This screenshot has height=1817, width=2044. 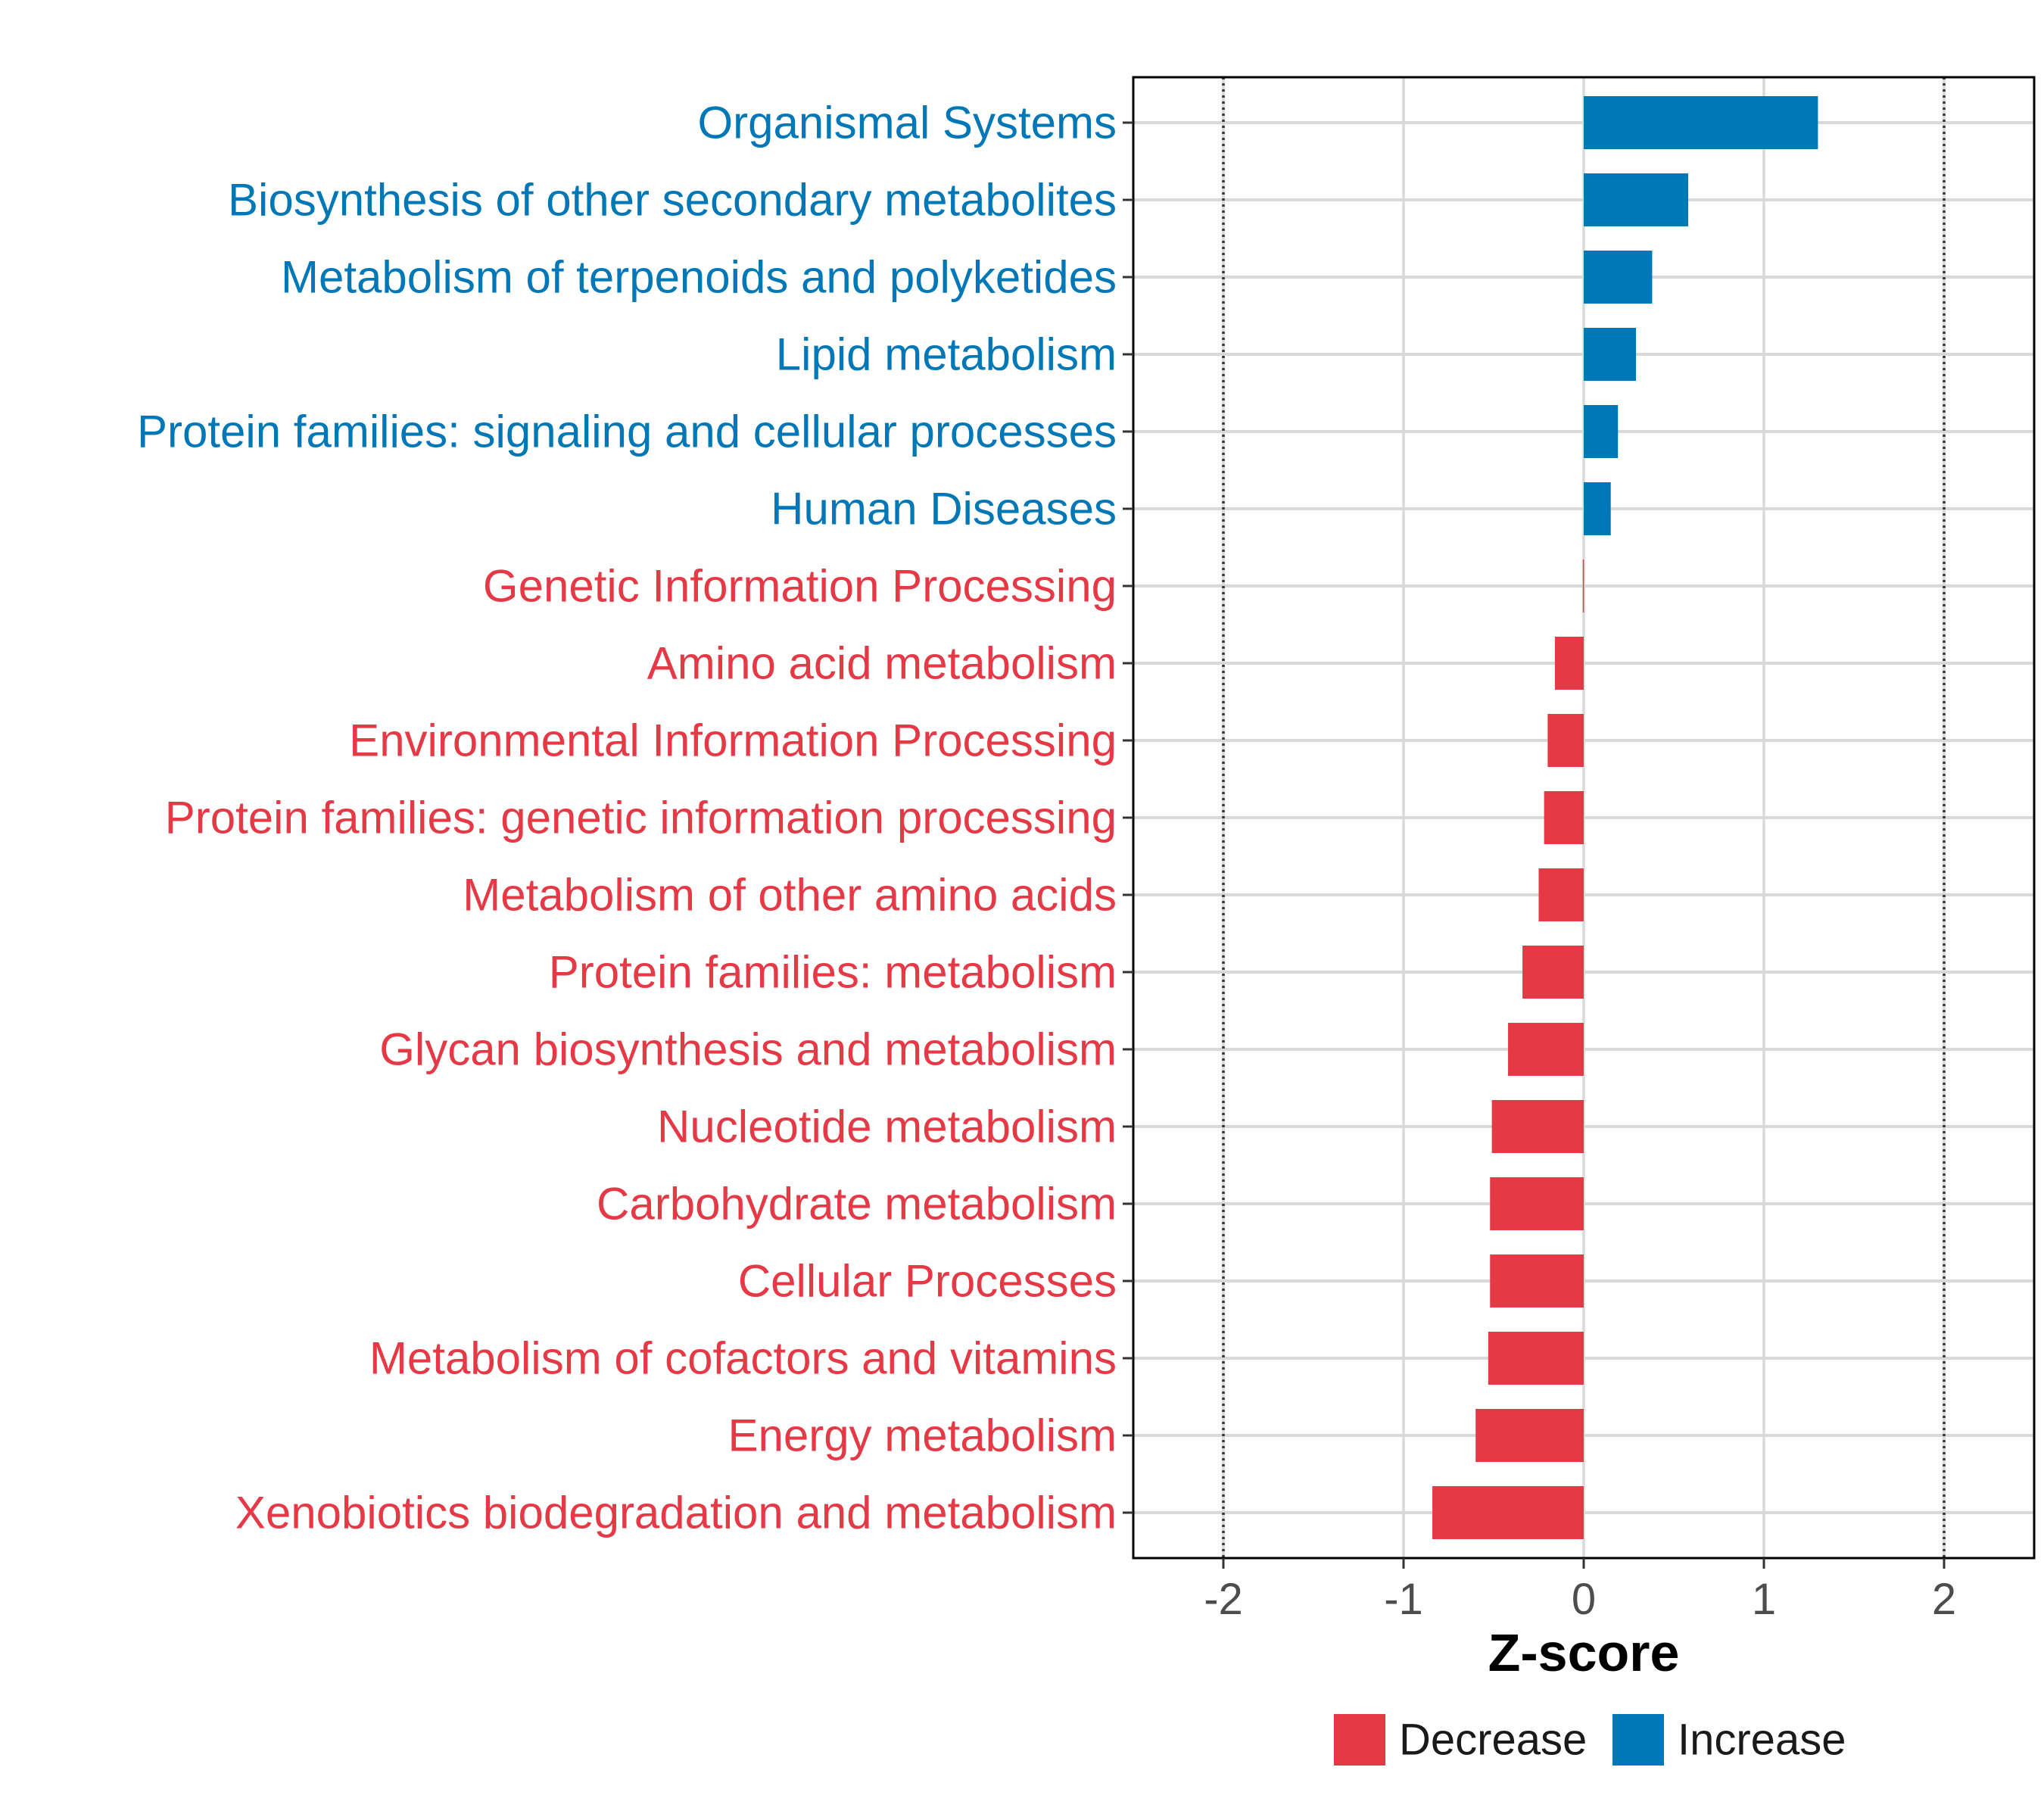 I want to click on category-label: Human Diseases, so click(x=944, y=510).